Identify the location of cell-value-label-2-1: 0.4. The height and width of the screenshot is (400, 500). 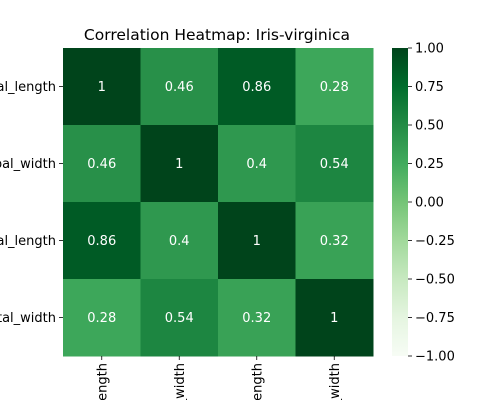
(179, 241).